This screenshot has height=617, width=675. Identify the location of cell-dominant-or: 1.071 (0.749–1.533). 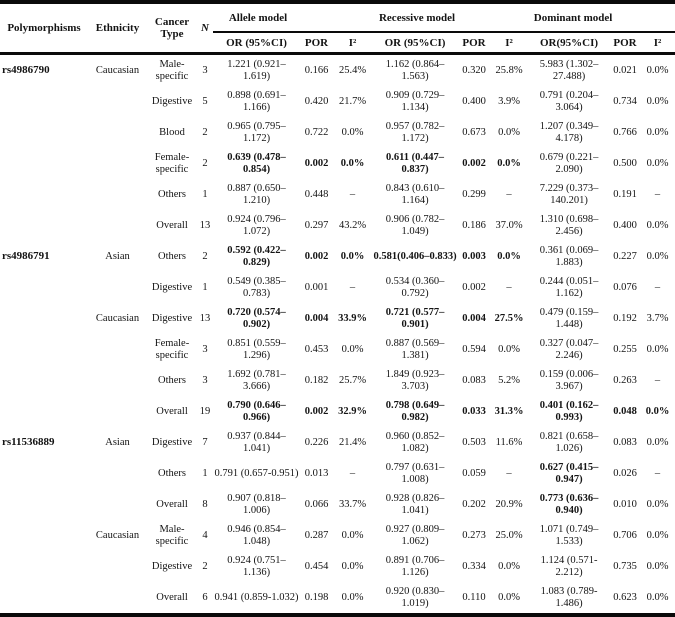
(569, 535).